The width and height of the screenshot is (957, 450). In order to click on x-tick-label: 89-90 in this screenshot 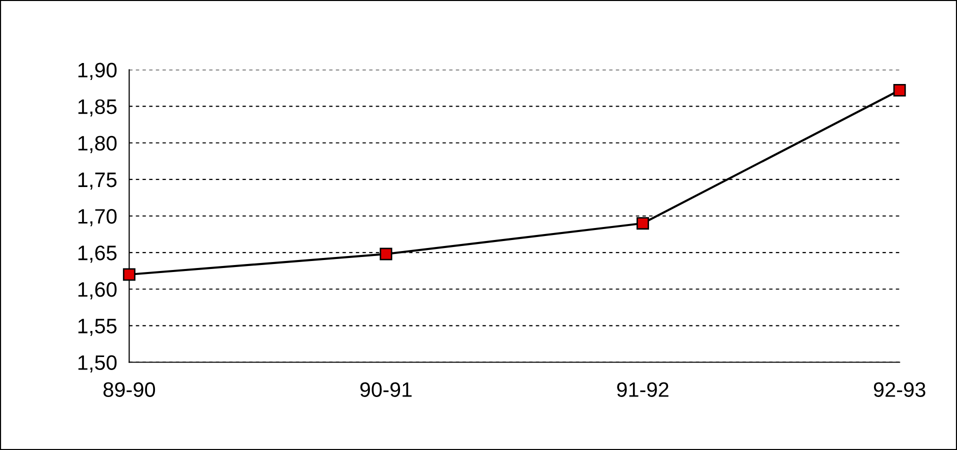, I will do `click(129, 389)`.